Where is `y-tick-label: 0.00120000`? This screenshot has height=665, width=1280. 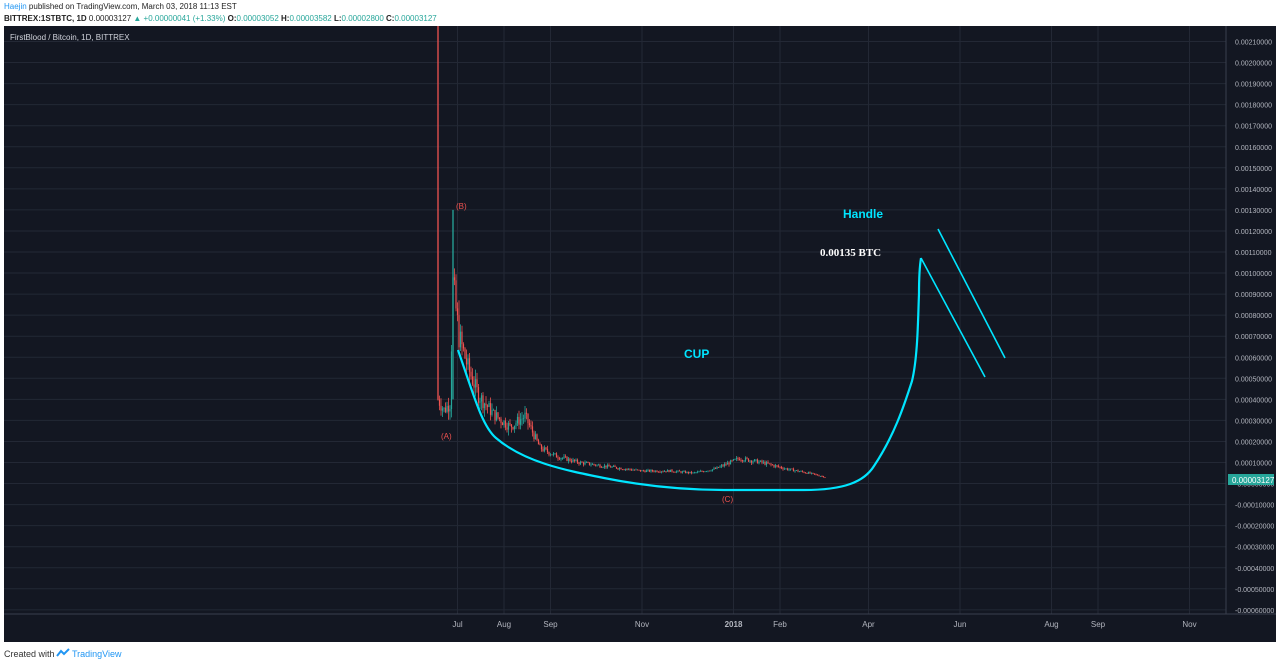 y-tick-label: 0.00120000 is located at coordinates (1253, 232).